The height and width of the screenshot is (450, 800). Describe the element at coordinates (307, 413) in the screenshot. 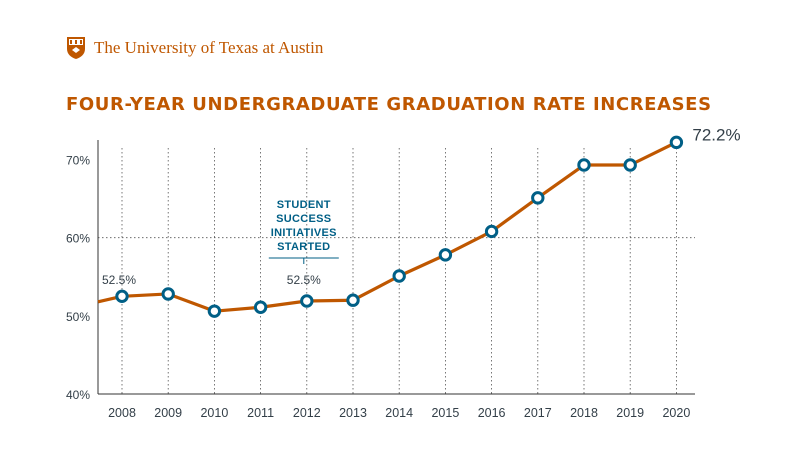

I see `x-tick-label: 2012` at that location.